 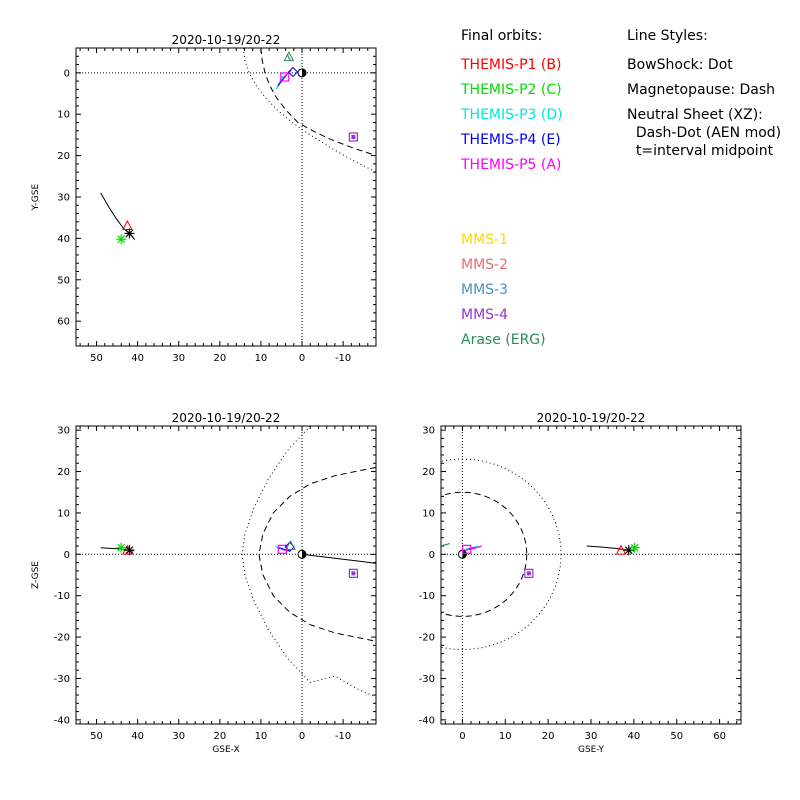 I want to click on themis-p3-d-line, so click(x=279, y=82).